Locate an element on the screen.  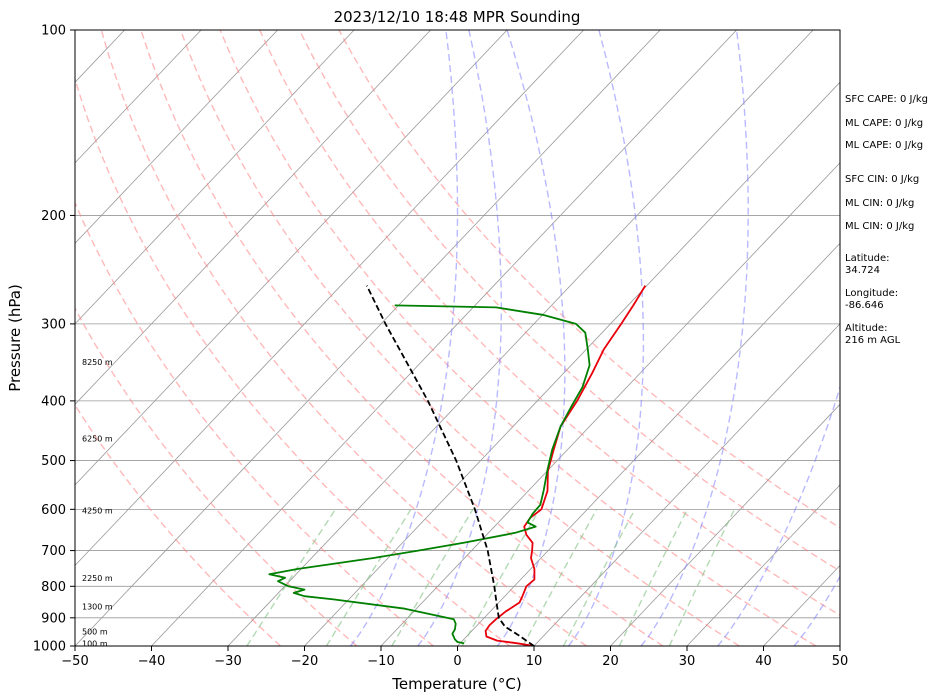
height-label: 2250 m is located at coordinates (97, 578).